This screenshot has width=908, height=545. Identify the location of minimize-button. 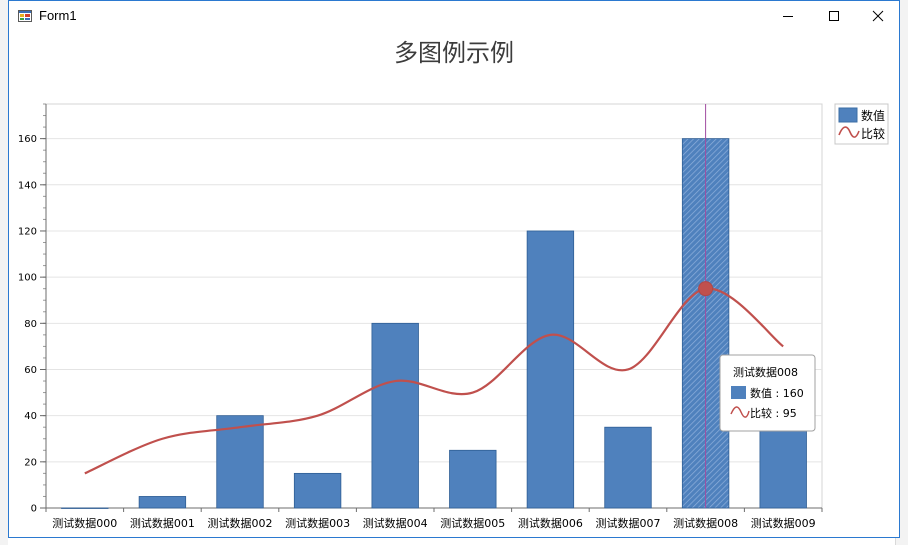
(788, 16).